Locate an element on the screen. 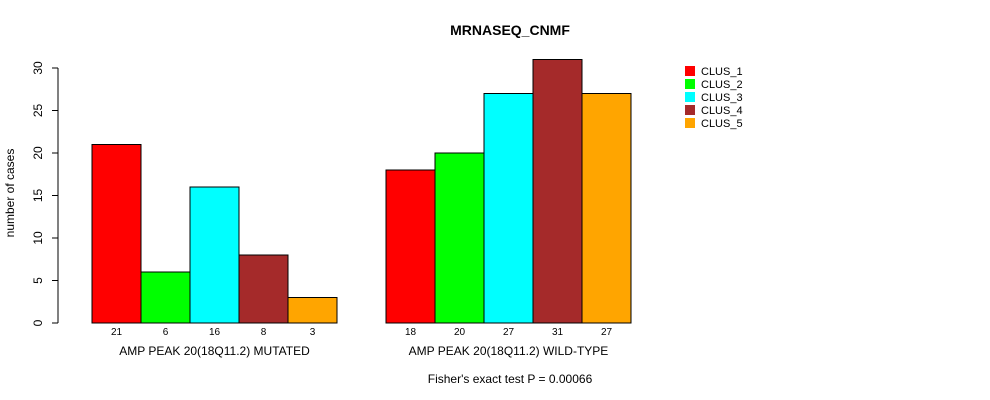 The height and width of the screenshot is (400, 990). legend-label: CLUS_5 is located at coordinates (722, 124).